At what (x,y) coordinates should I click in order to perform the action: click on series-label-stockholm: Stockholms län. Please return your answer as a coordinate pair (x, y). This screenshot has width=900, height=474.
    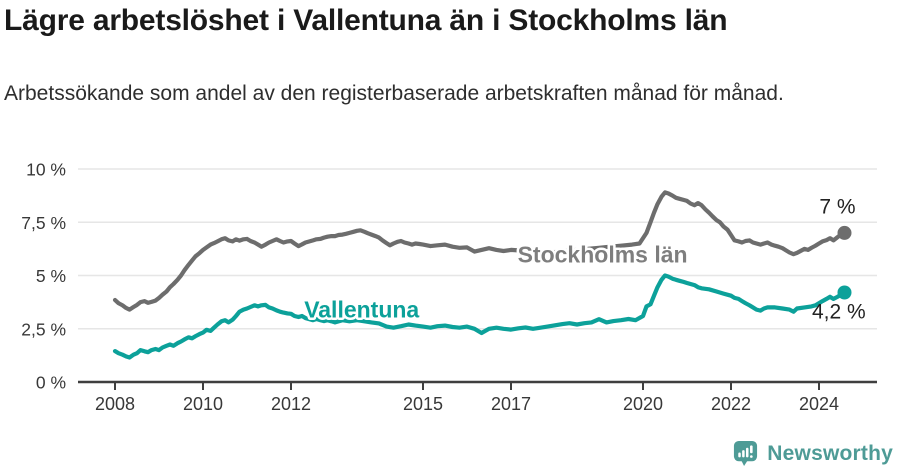
    Looking at the image, I should click on (603, 254).